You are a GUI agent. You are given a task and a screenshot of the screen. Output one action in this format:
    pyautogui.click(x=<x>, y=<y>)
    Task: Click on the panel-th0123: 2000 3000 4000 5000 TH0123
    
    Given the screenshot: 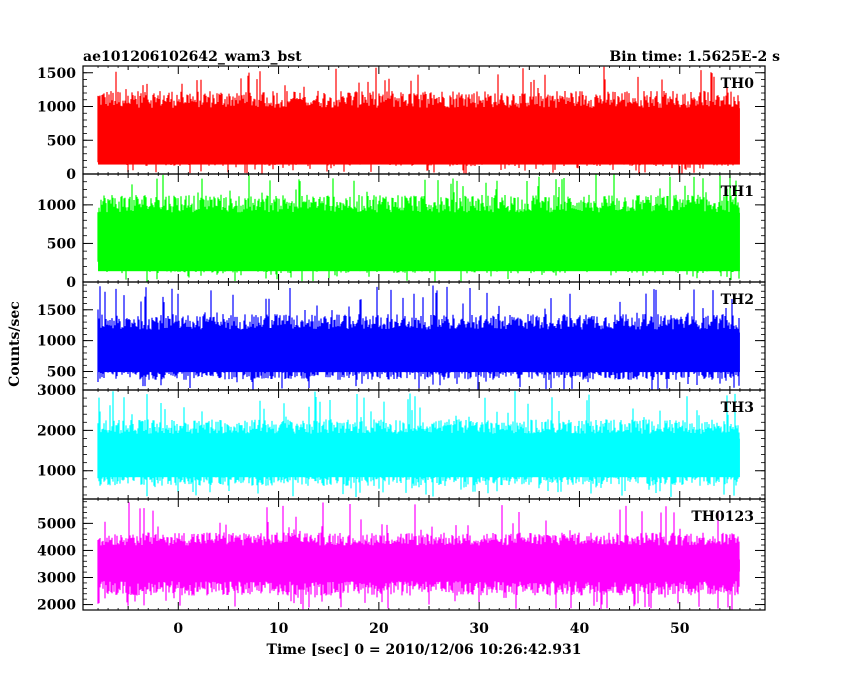 What is the action you would take?
    pyautogui.click(x=401, y=556)
    